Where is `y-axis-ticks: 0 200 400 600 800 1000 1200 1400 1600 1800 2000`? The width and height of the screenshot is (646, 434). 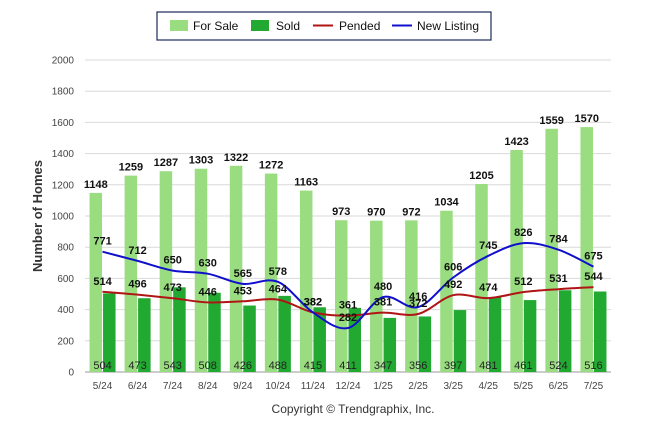
y-axis-ticks: 0 200 400 600 800 1000 1200 1400 1600 1800 2000 is located at coordinates (63, 217).